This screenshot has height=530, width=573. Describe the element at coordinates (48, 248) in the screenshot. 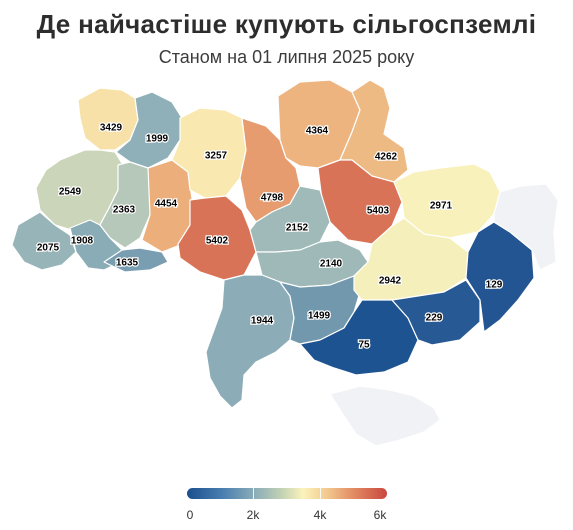

I see `region-value-label-zakarpattia: 2075` at that location.